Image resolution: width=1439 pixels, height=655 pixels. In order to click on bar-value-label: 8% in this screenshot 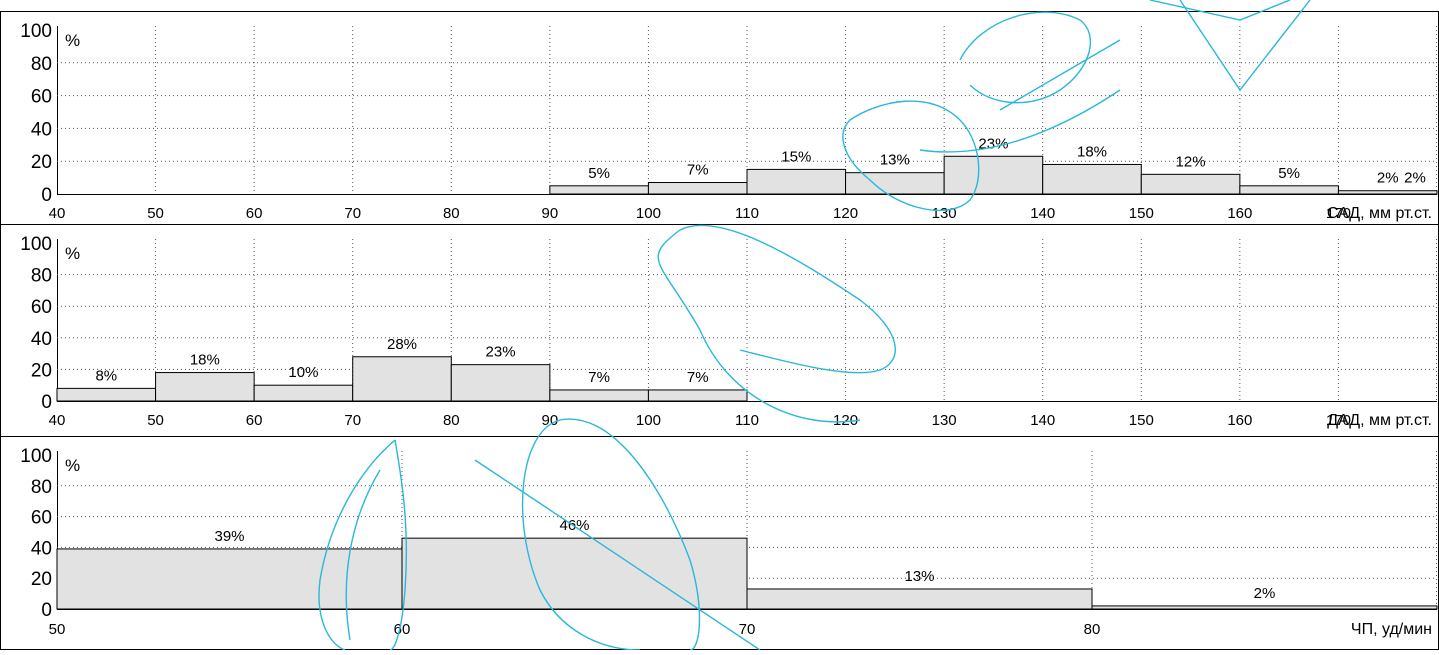, I will do `click(106, 375)`.